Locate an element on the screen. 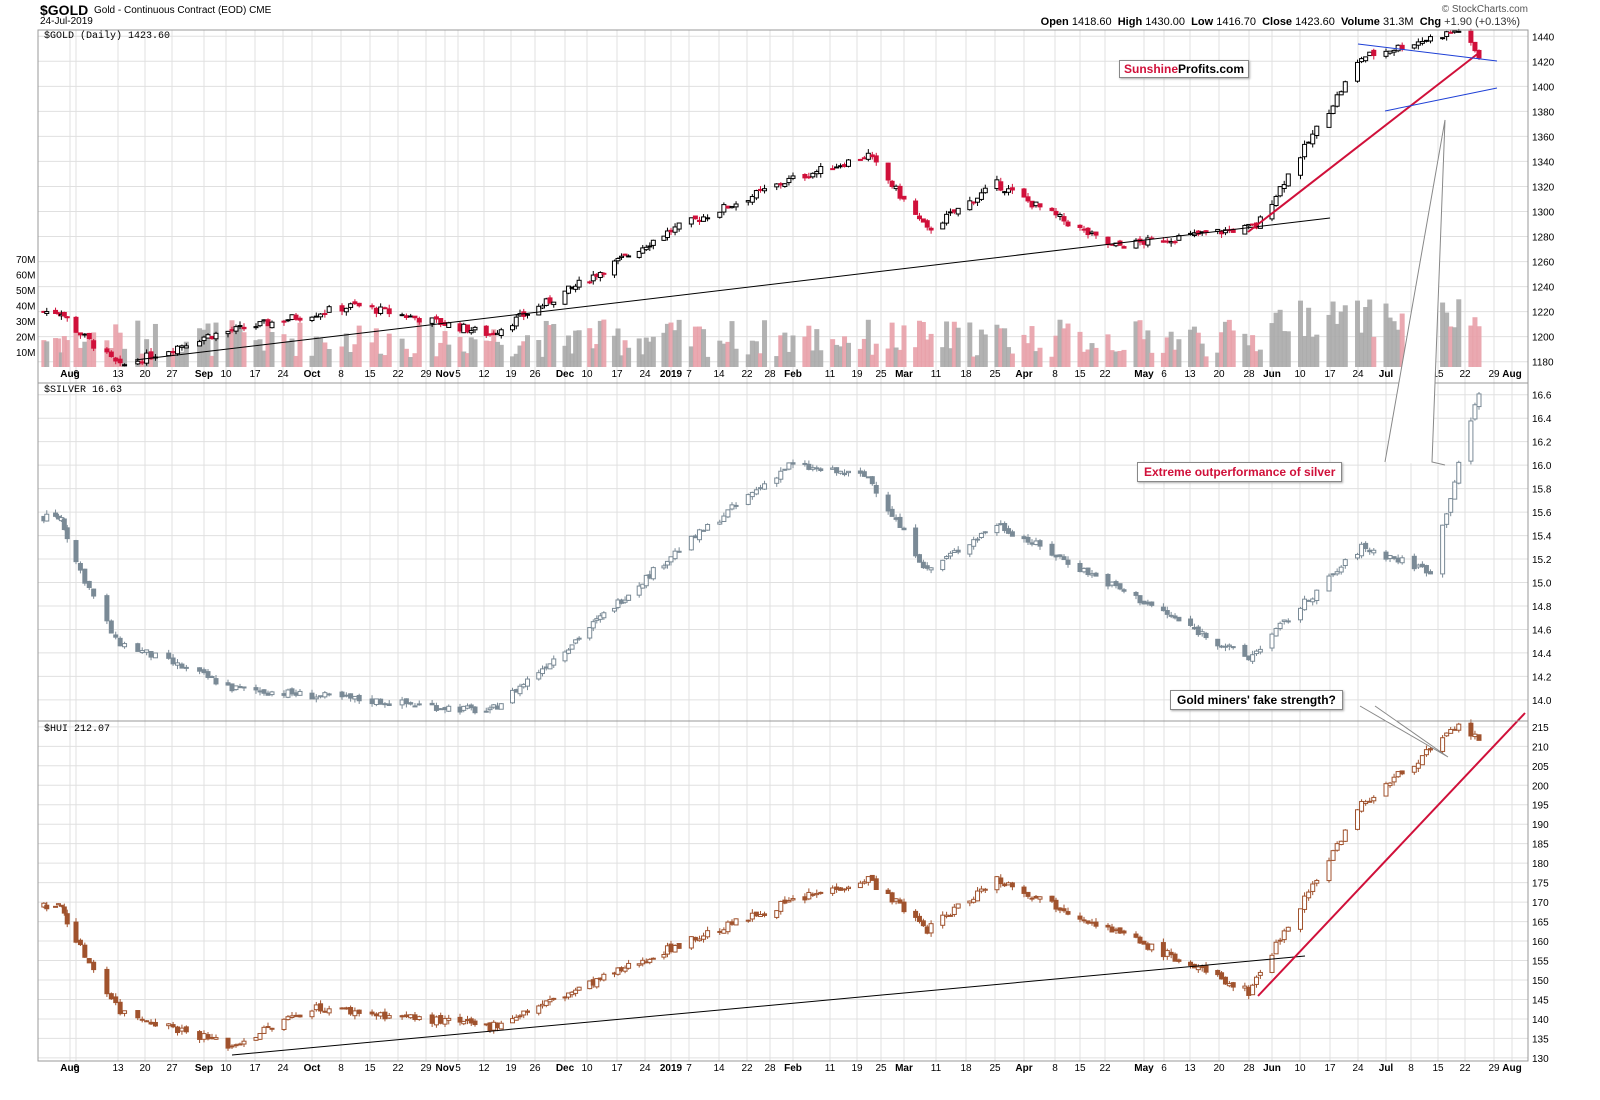 The height and width of the screenshot is (1100, 1600). x-tick-label: Feb is located at coordinates (793, 1068).